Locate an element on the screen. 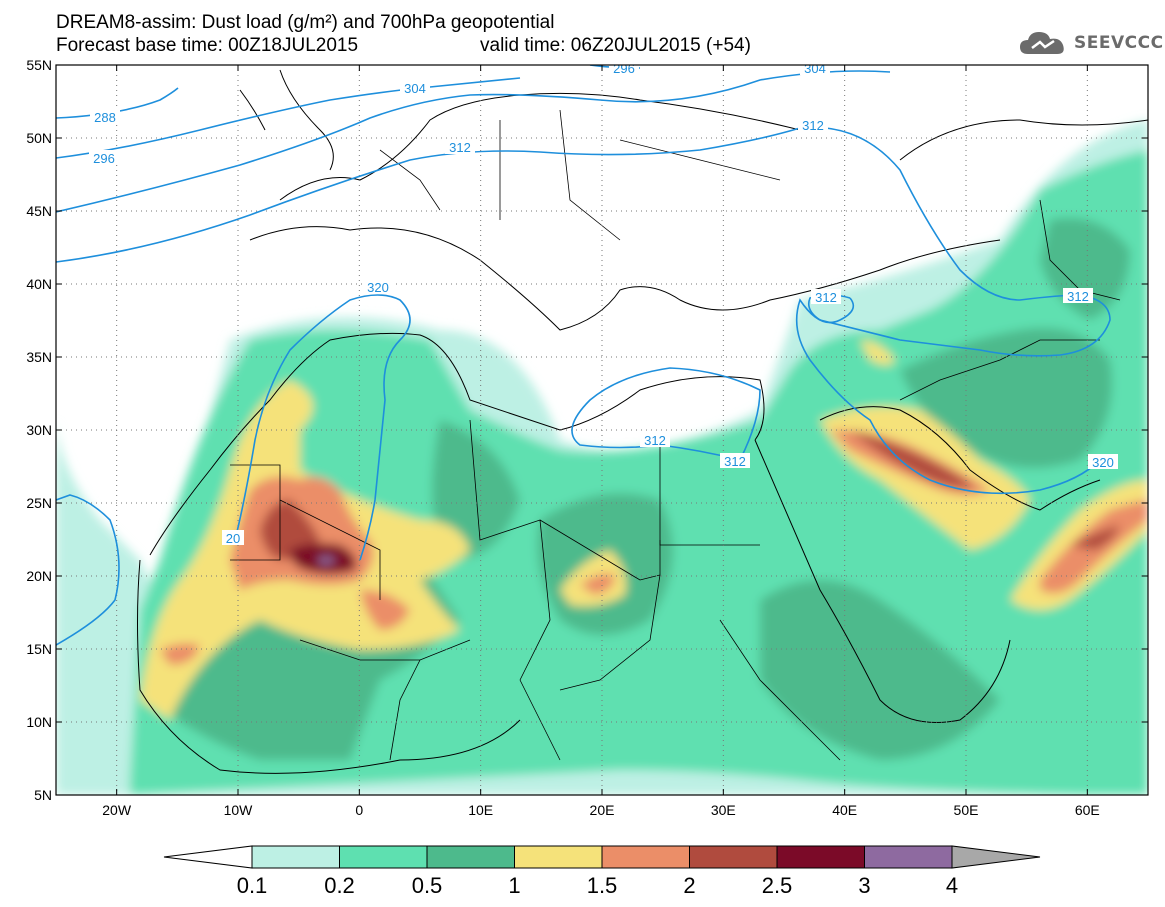 This screenshot has width=1165, height=907. lat-tick-label: 55N is located at coordinates (39, 65).